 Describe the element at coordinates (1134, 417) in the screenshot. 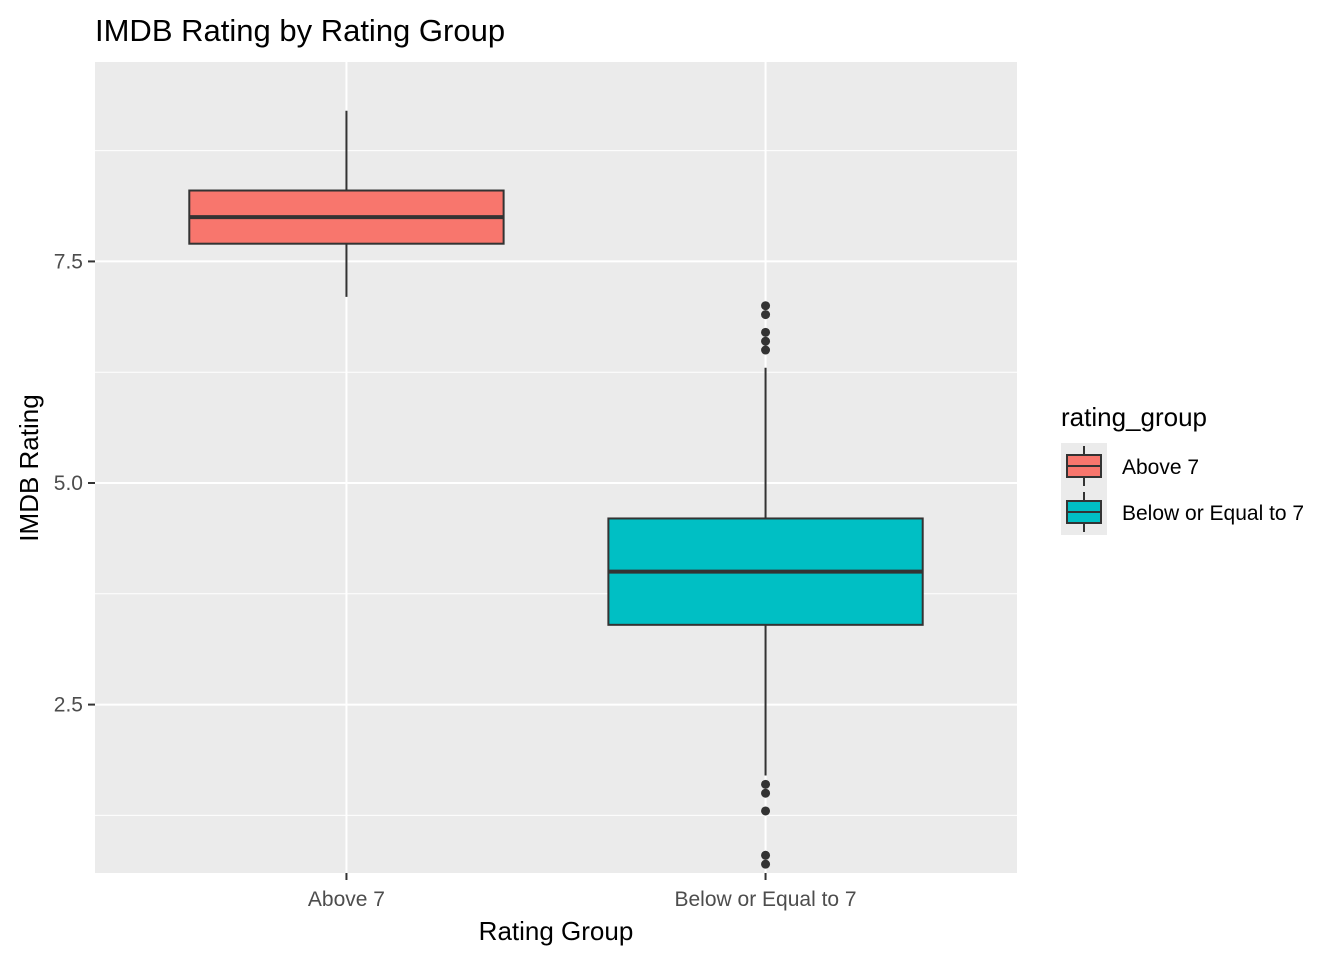

I see `legend-title: rating_group` at that location.